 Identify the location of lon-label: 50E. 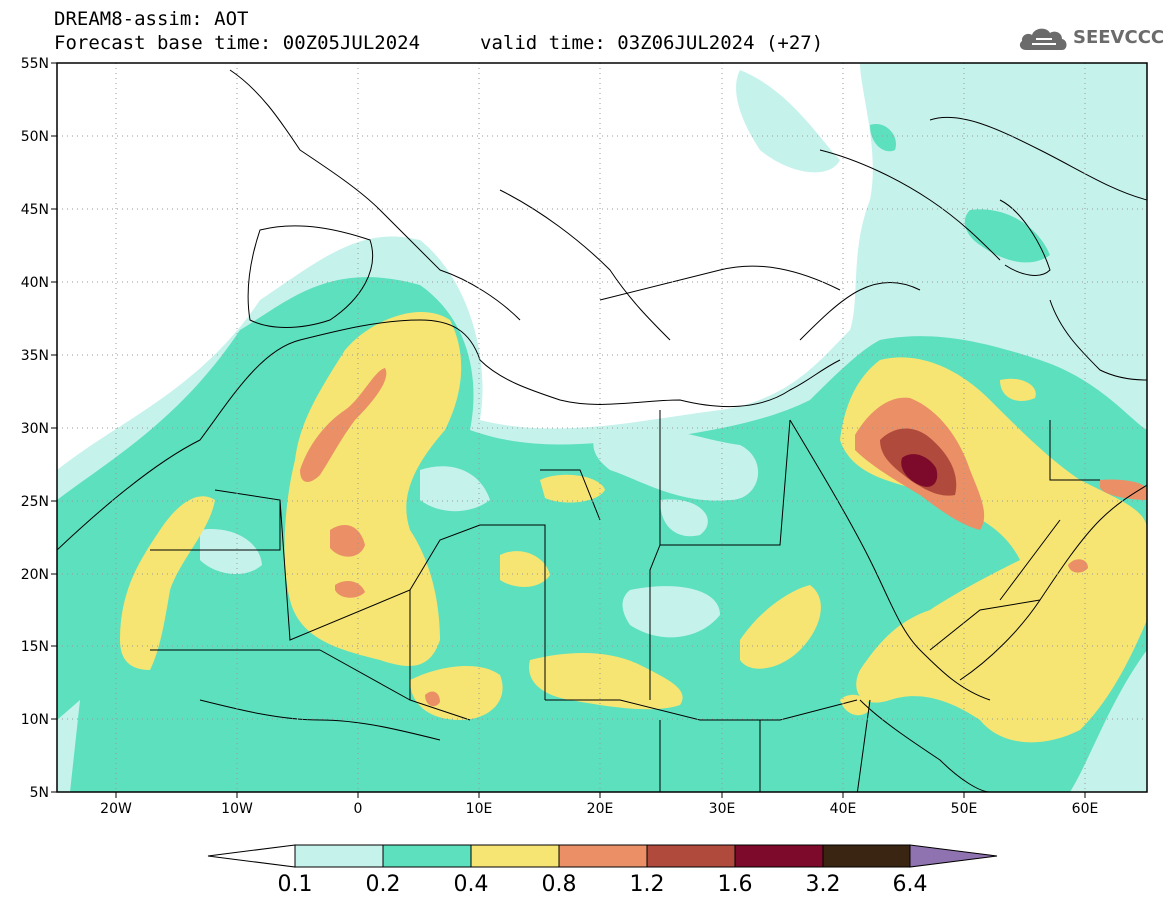
(964, 809).